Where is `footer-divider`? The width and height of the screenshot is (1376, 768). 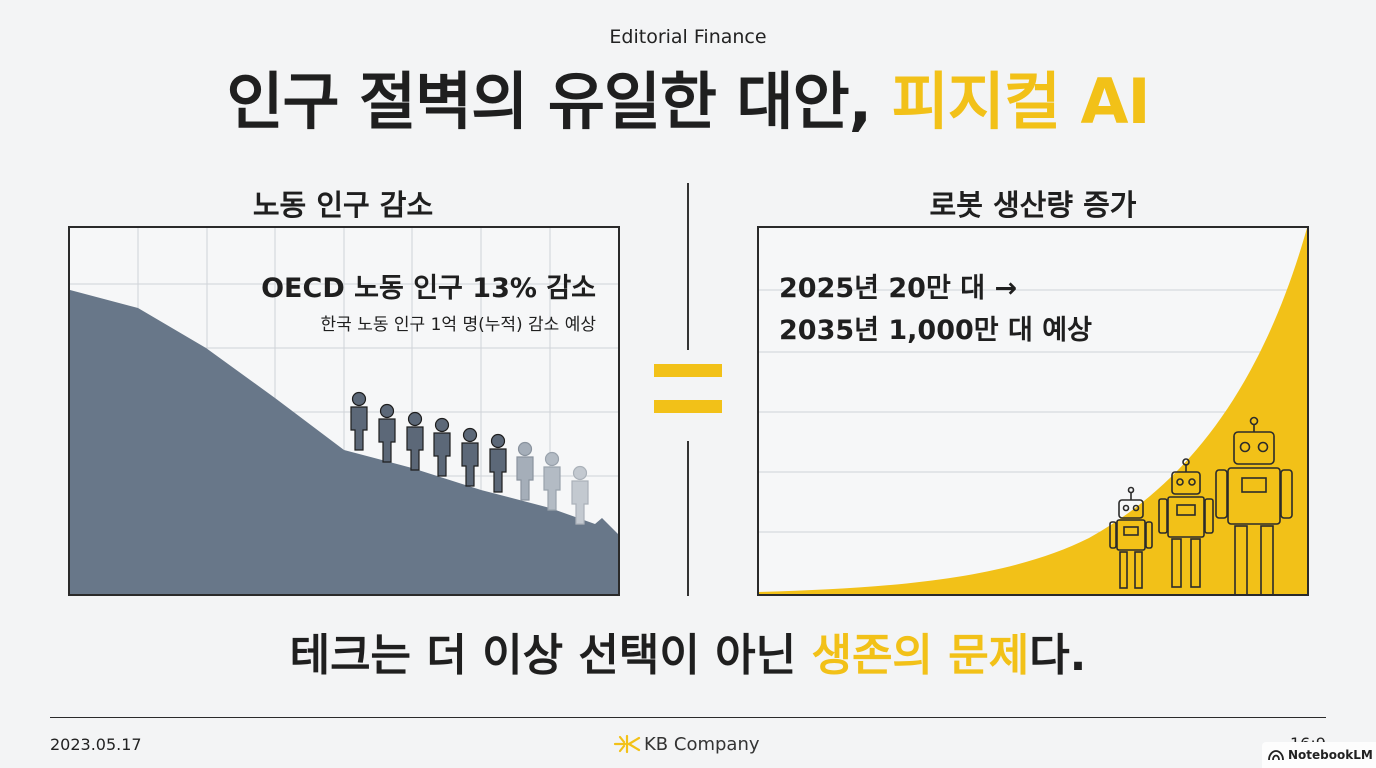 footer-divider is located at coordinates (688, 717).